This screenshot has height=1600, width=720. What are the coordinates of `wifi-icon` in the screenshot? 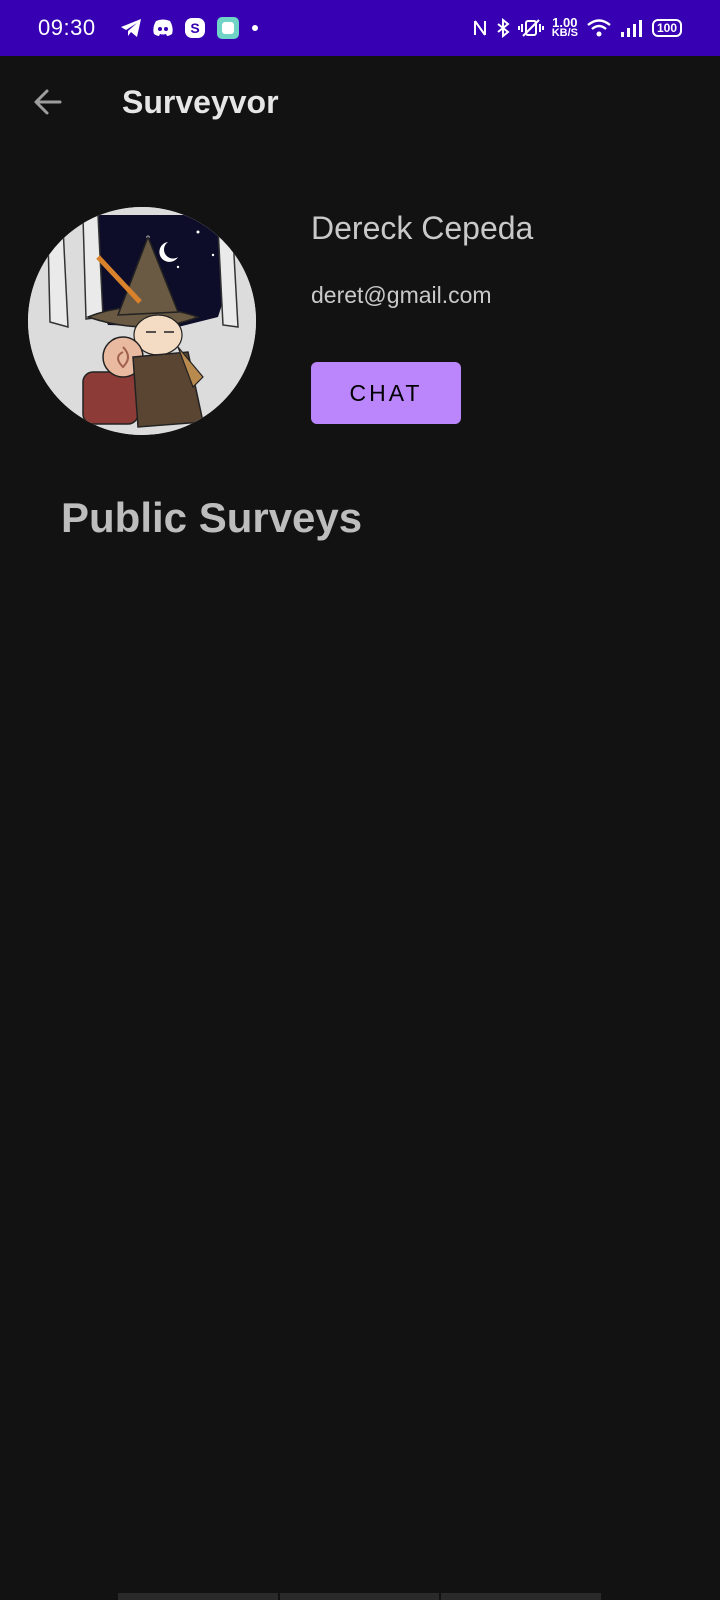 It's located at (599, 28).